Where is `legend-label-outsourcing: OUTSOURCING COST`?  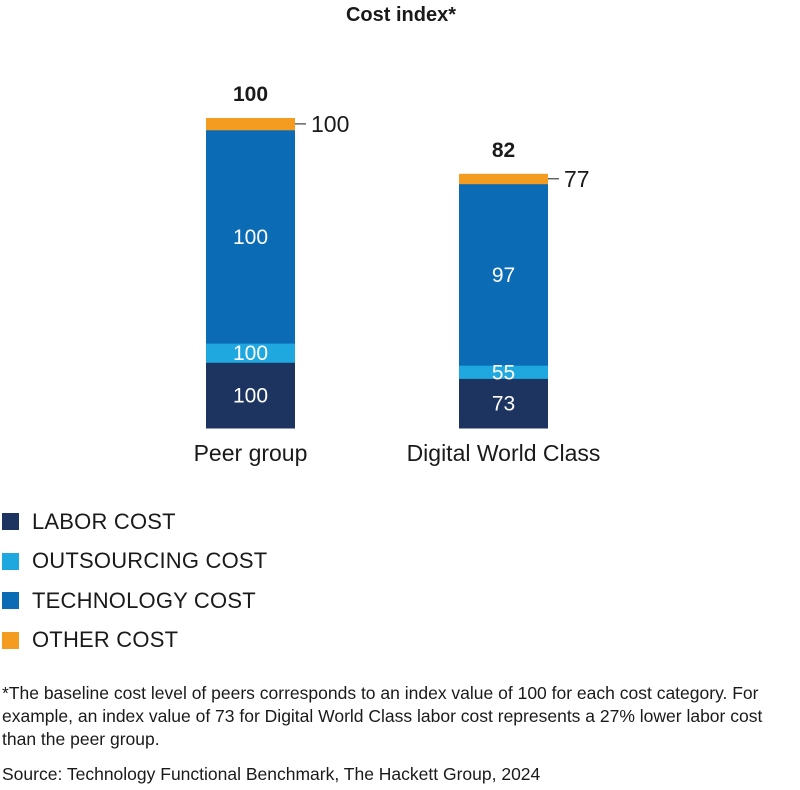
legend-label-outsourcing: OUTSOURCING COST is located at coordinates (150, 561).